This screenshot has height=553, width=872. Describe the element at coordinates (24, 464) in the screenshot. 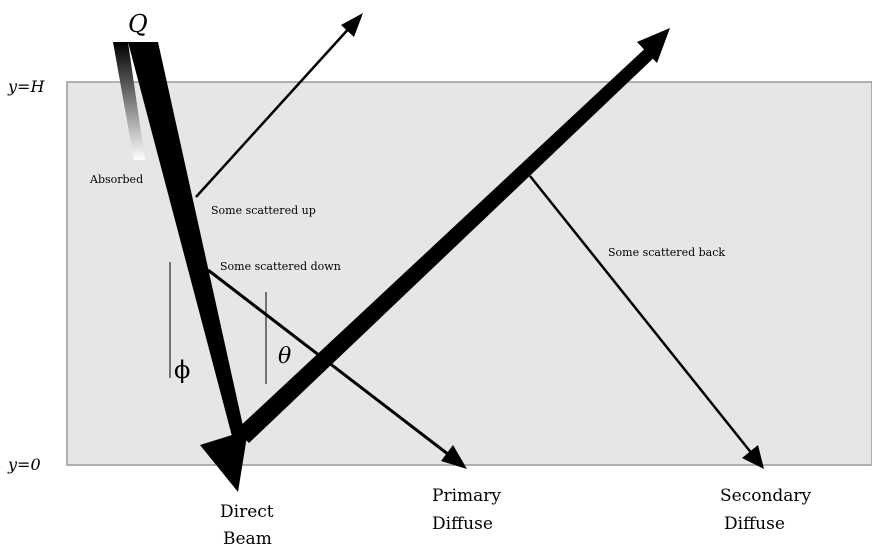

I see `bottom-boundary-label: y=0` at that location.